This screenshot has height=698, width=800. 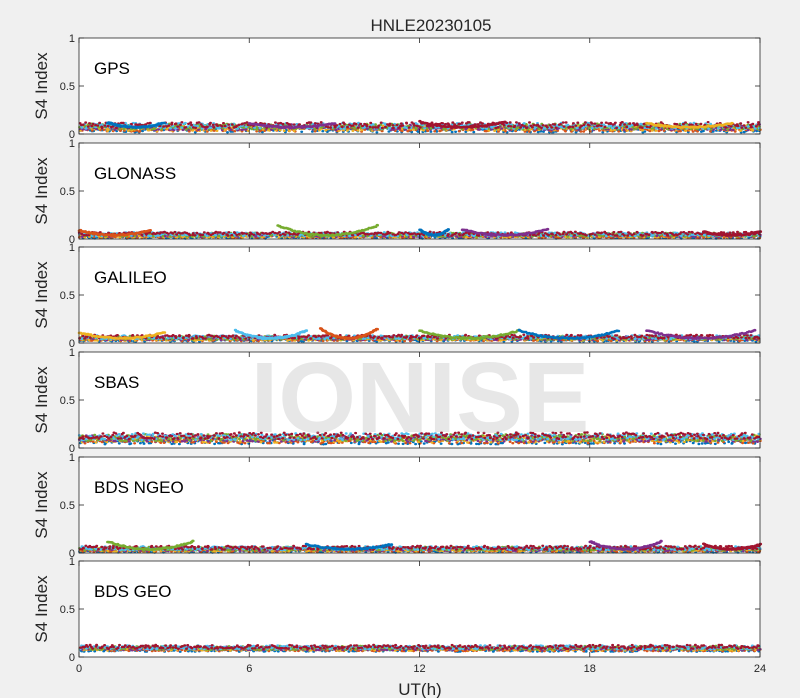 I want to click on x-tick-label: 24, so click(x=760, y=669).